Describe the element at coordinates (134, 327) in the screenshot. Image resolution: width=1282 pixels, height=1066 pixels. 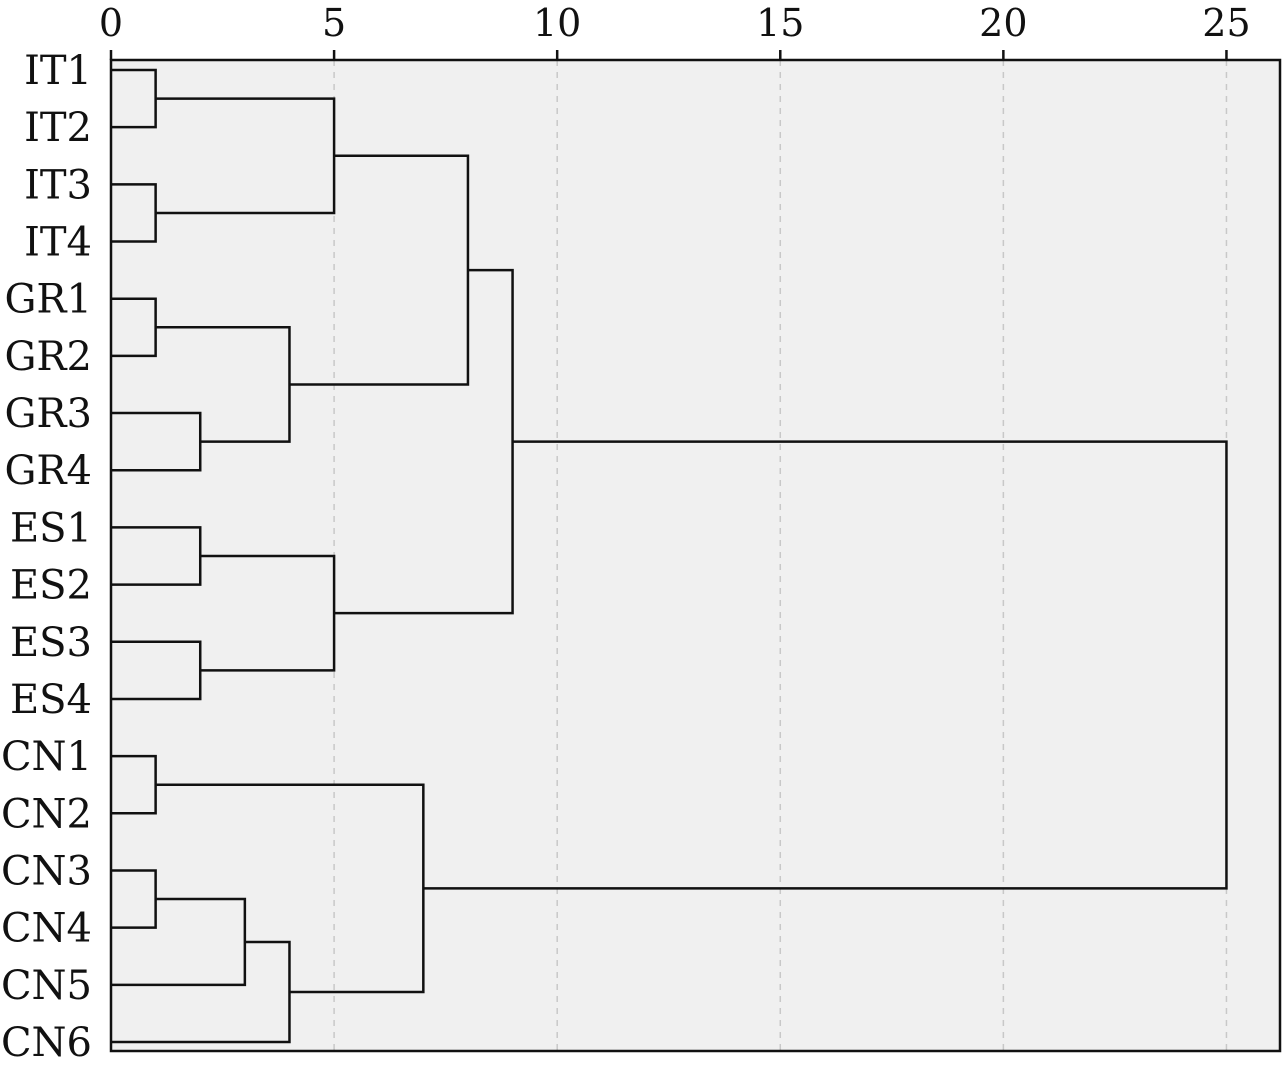
I see `link-m4` at that location.